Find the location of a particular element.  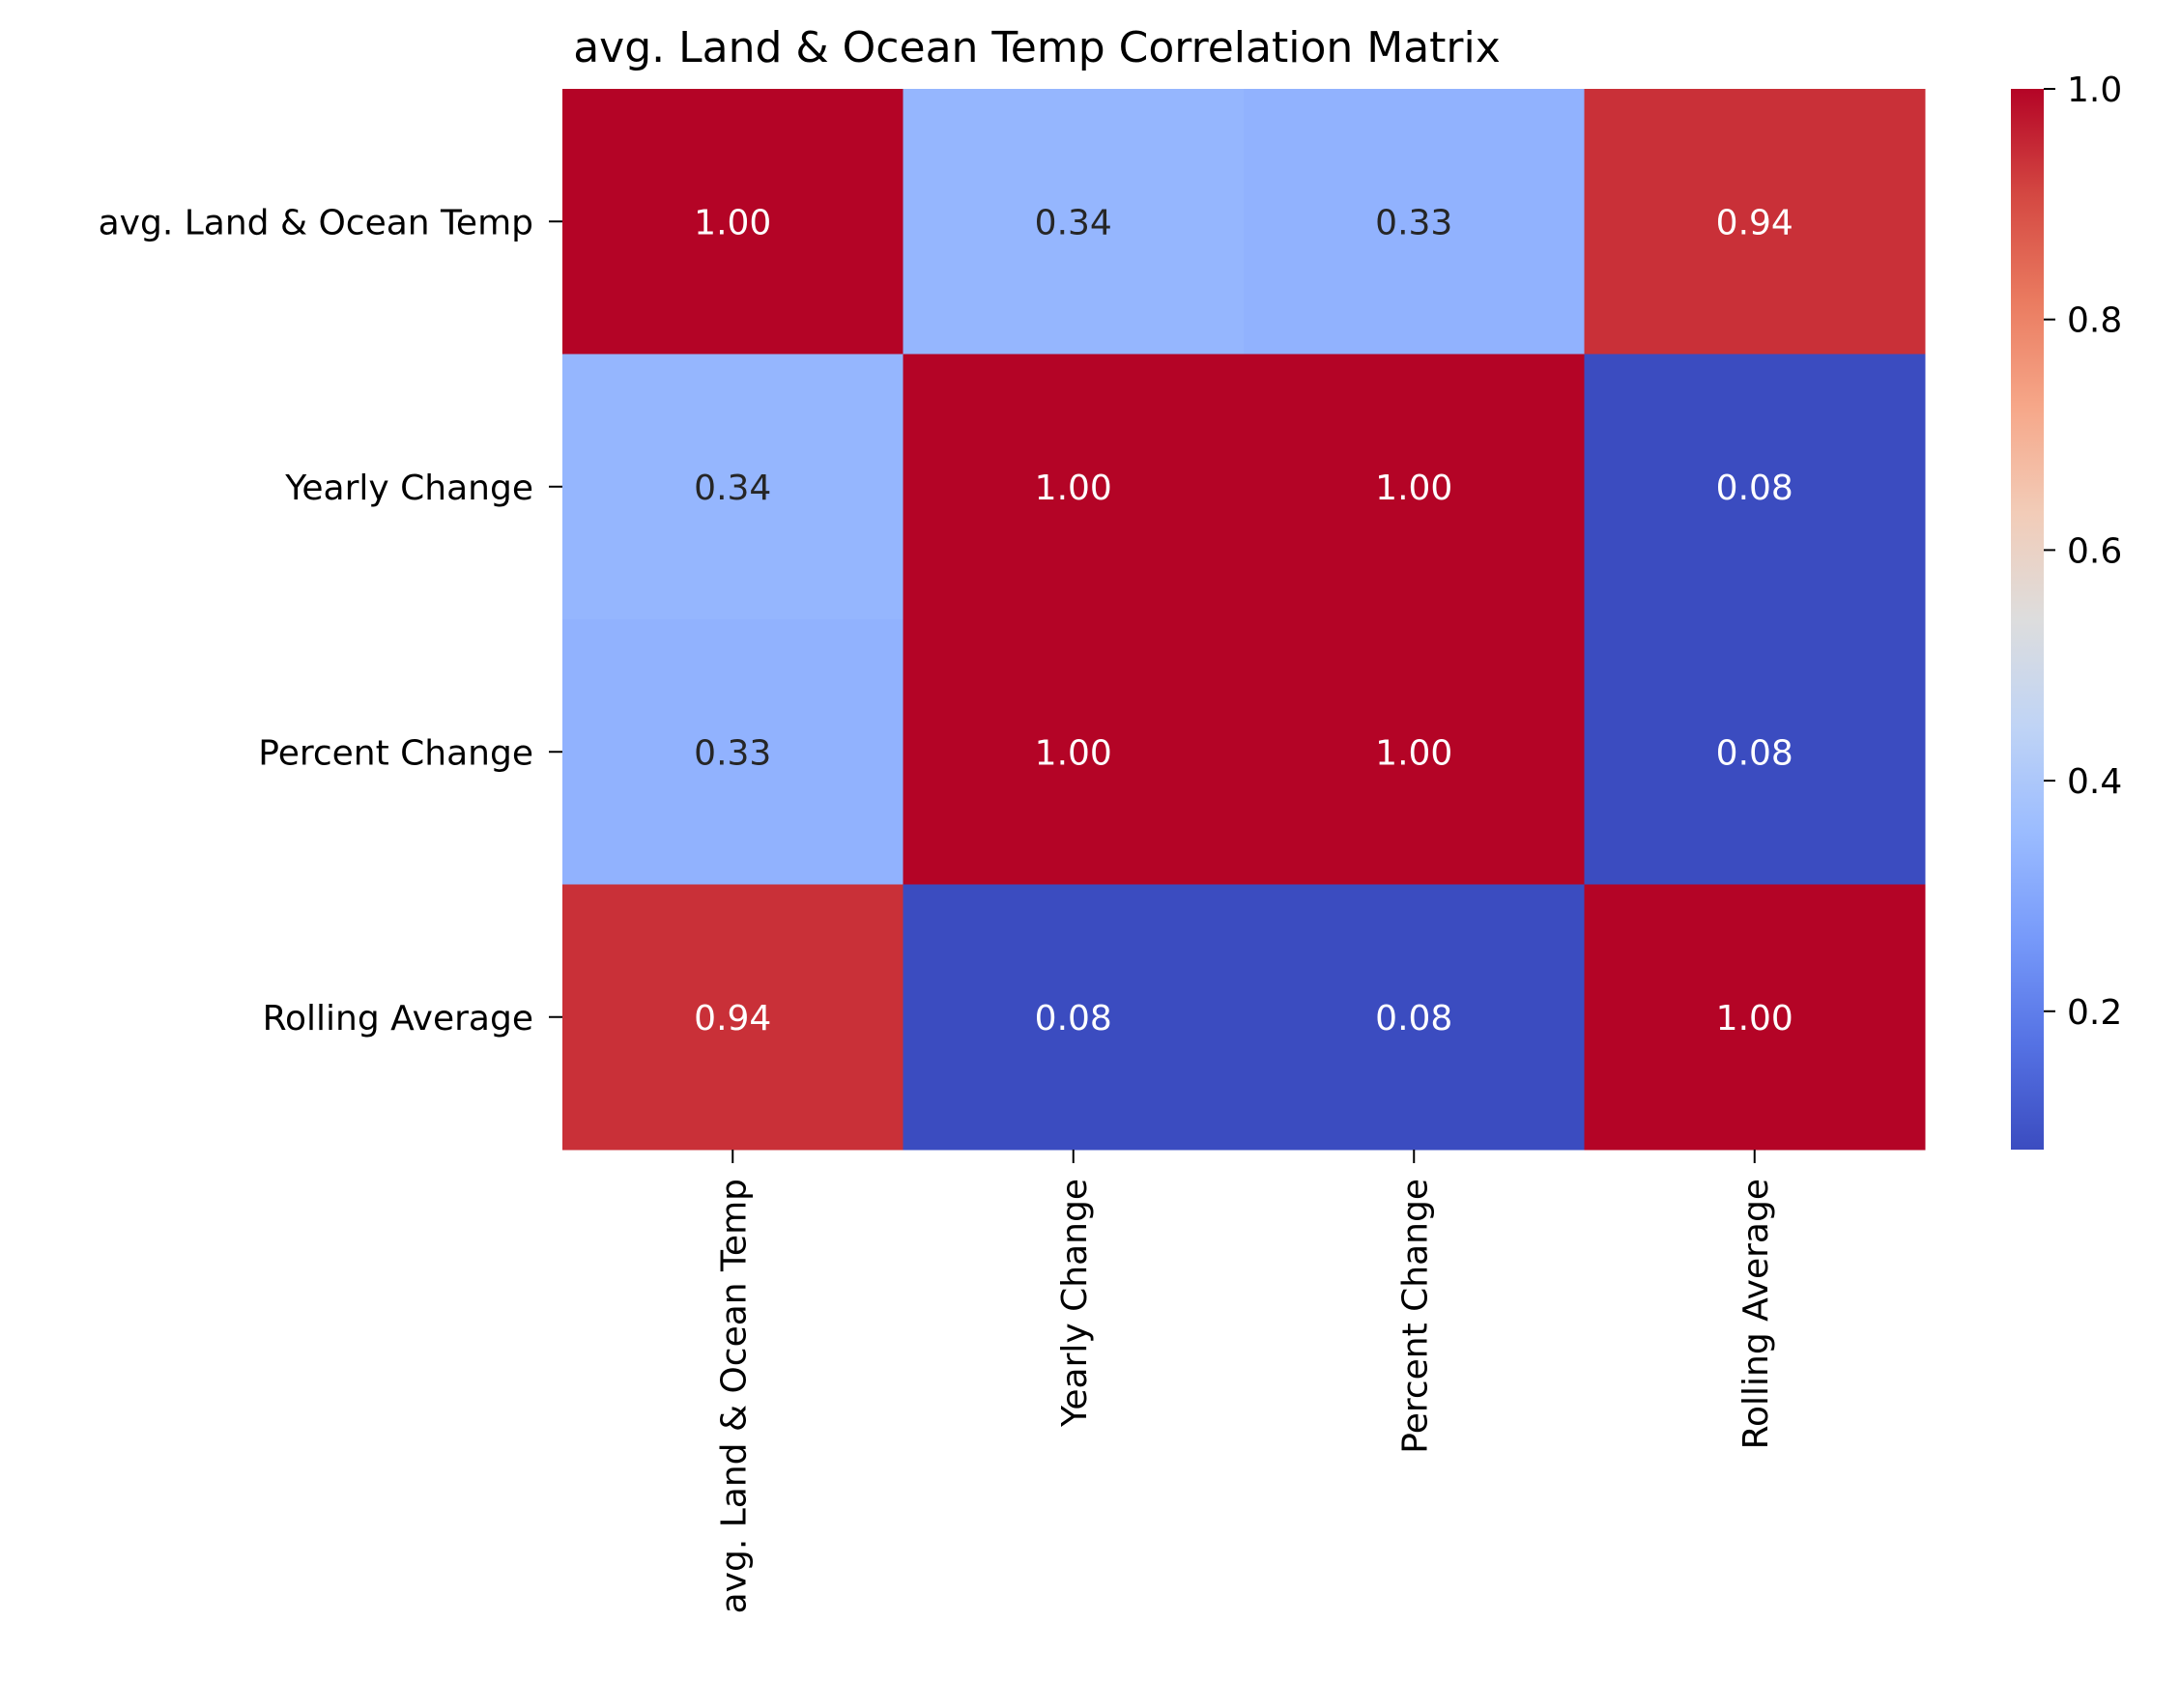

y-tick-label-0: avg. Land & Ocean Temp is located at coordinates (316, 222).